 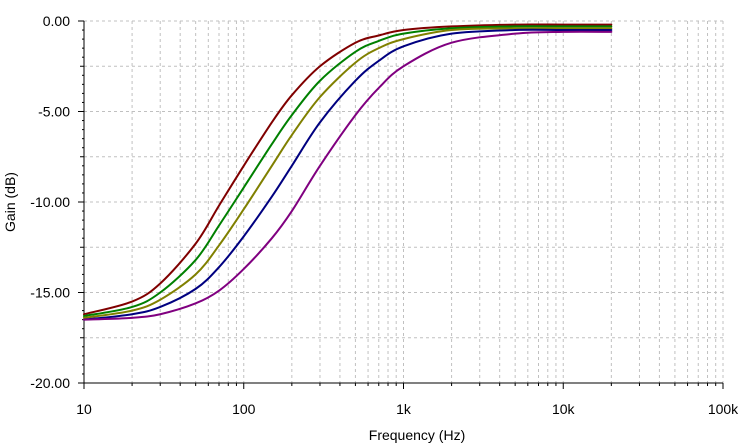 What do you see at coordinates (564, 409) in the screenshot?
I see `x-tick-label: 10k` at bounding box center [564, 409].